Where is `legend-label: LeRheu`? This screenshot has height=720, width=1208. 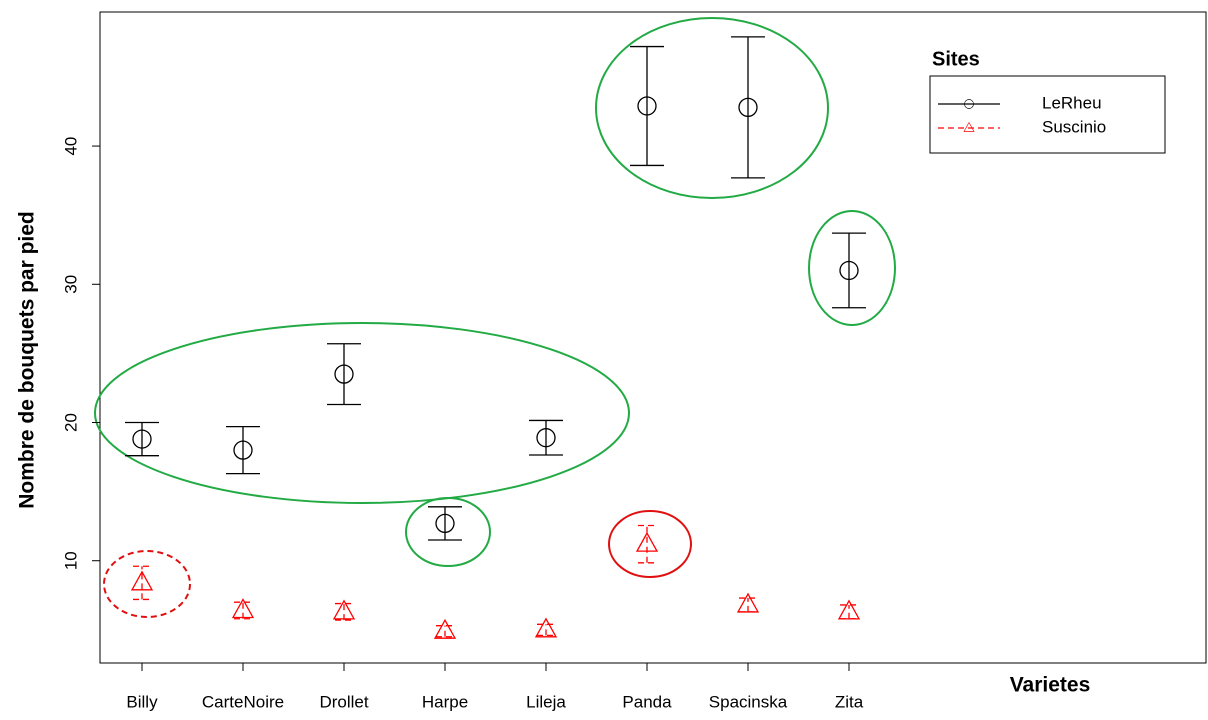 legend-label: LeRheu is located at coordinates (1072, 102).